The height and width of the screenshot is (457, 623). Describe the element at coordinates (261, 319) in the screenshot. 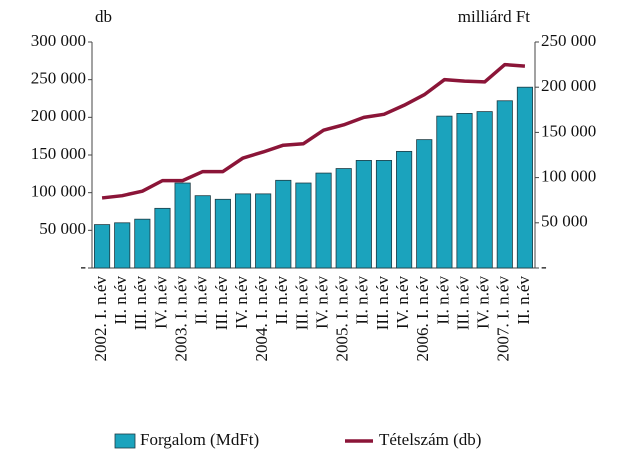

I see `x-tick-label: 2004. I. n.év` at that location.